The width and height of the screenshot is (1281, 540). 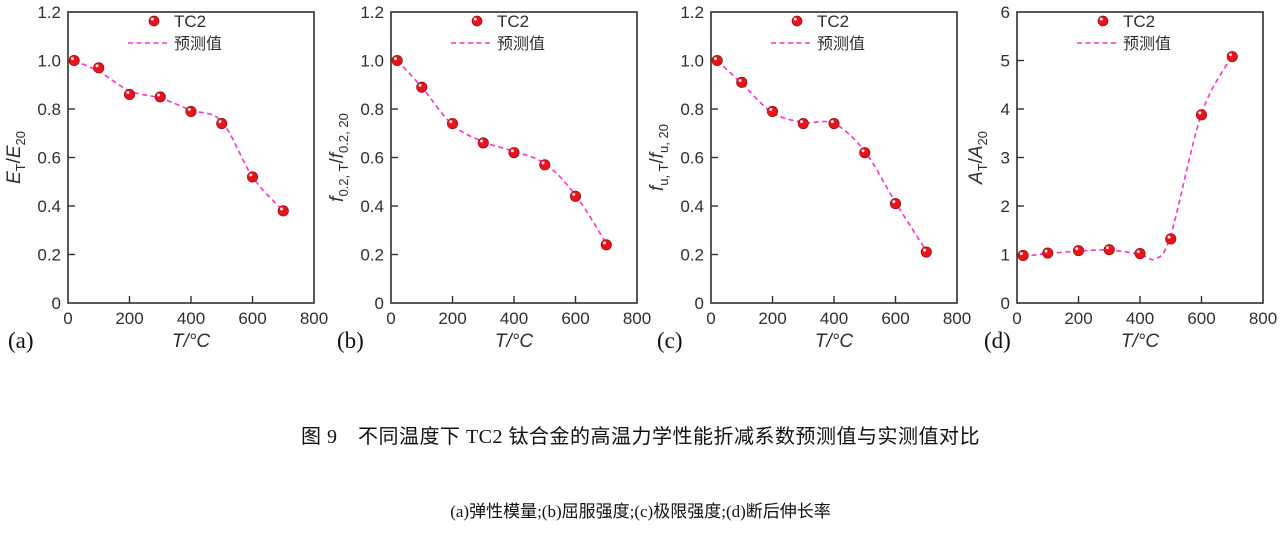 I want to click on caption-zh-items: (a)弹性模量;(b)屈服强度;(c)极限强度;(d)断后伸长率, so click(x=640, y=511).